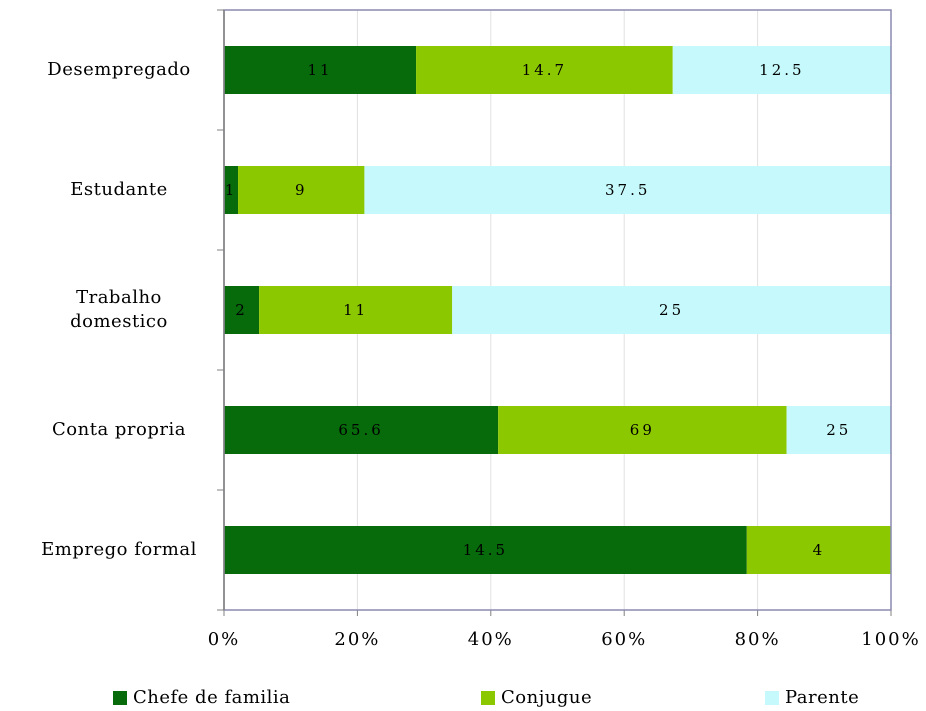 The width and height of the screenshot is (926, 711). I want to click on data-label: 14.5, so click(485, 550).